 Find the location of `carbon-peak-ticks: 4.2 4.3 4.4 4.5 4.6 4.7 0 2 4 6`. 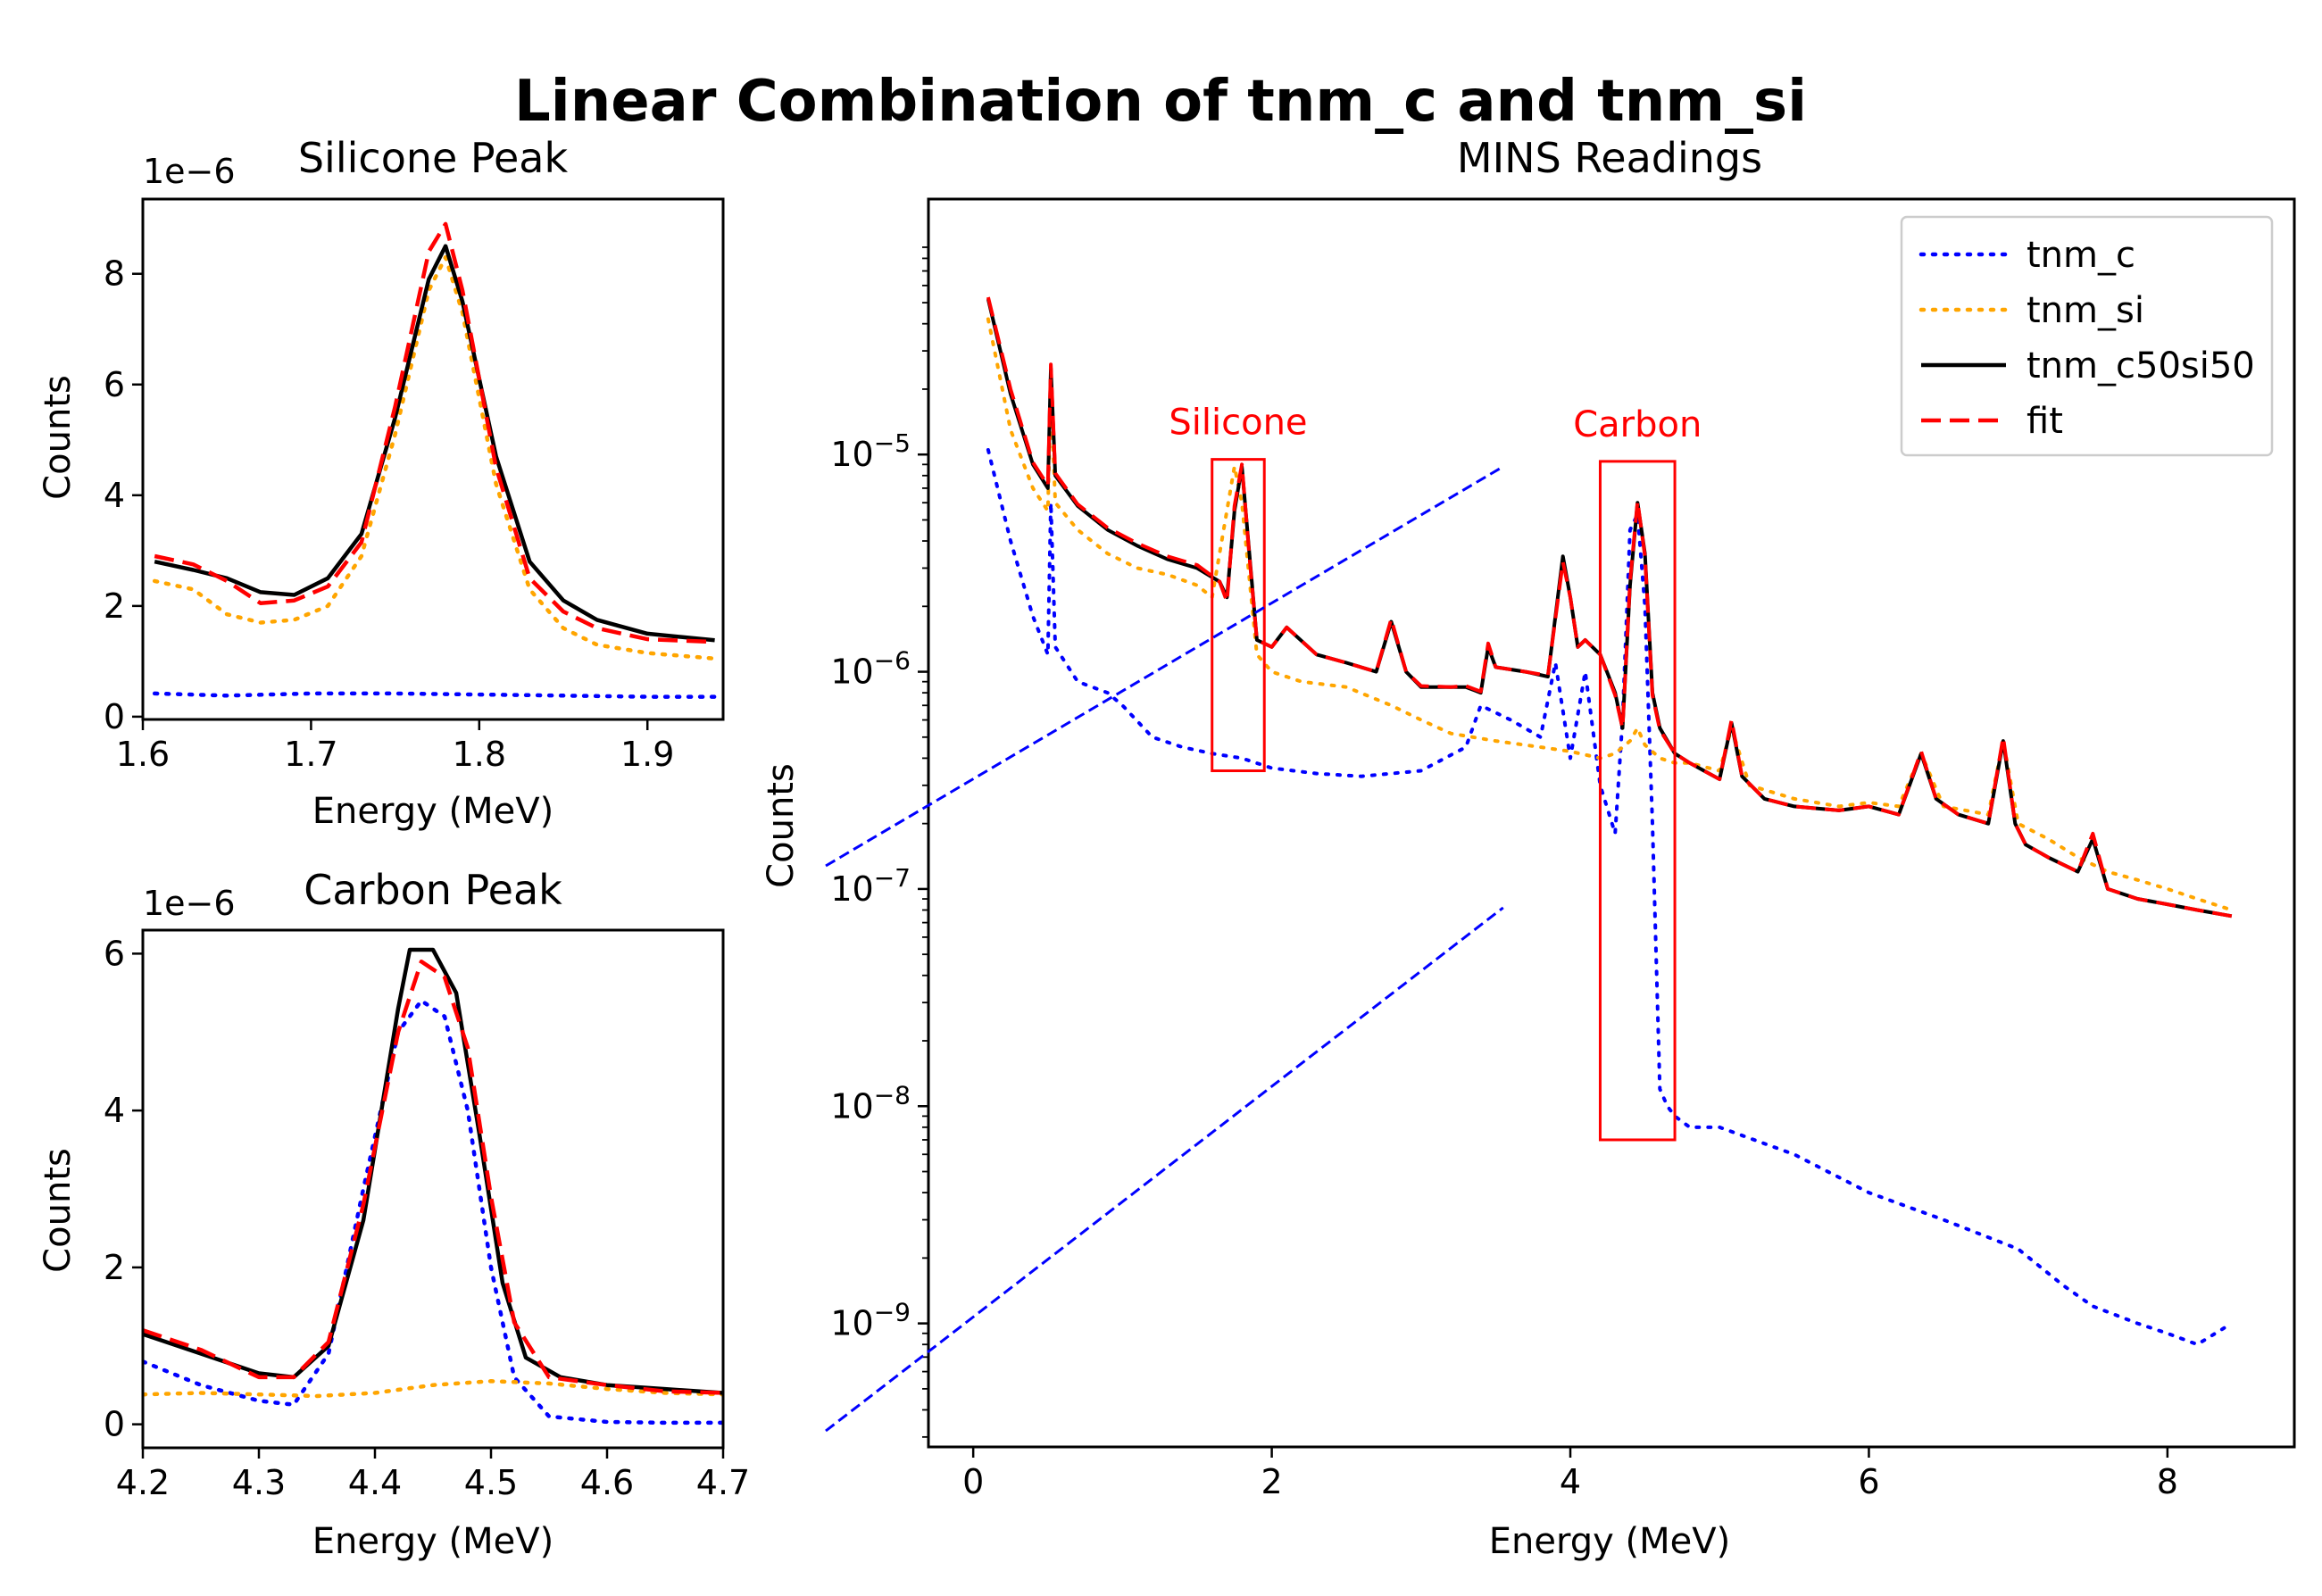

carbon-peak-ticks: 4.2 4.3 4.4 4.5 4.6 4.7 0 2 4 6 is located at coordinates (427, 1218).